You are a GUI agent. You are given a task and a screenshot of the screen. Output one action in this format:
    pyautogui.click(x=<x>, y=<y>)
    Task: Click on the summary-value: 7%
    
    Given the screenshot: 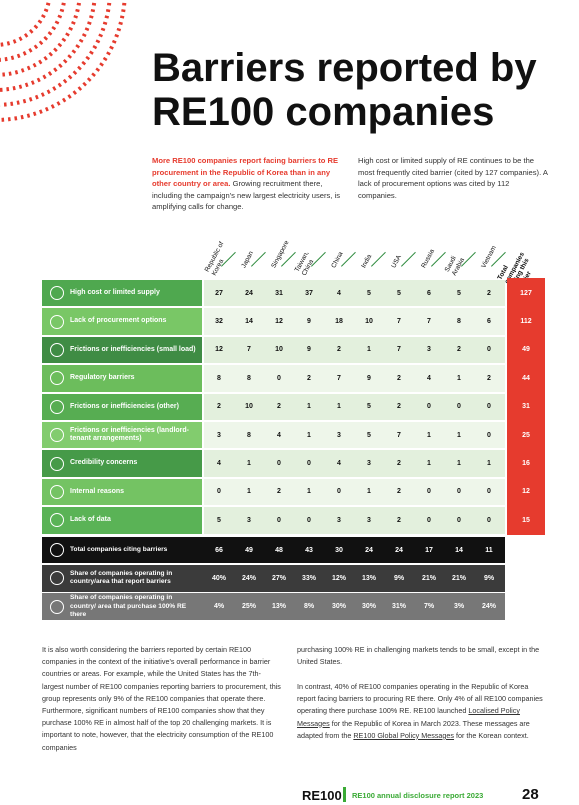 What is the action you would take?
    pyautogui.click(x=429, y=607)
    